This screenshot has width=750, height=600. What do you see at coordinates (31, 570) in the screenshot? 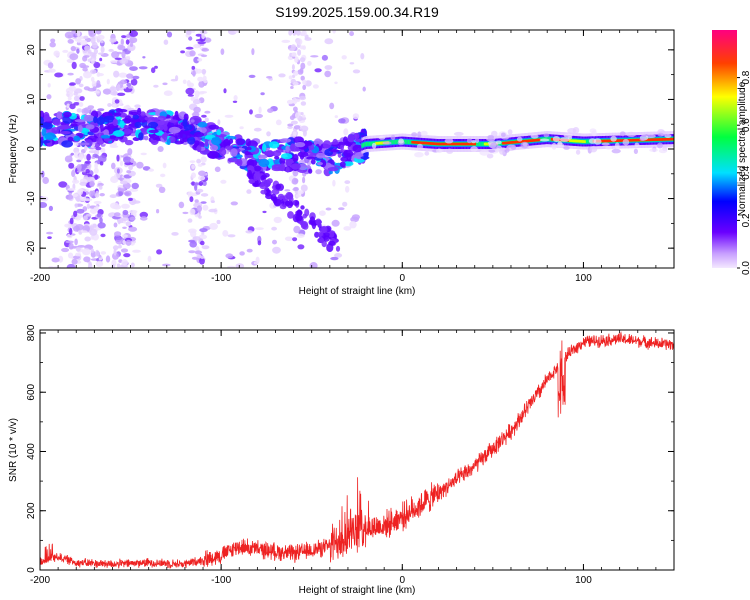
I see `y-tick-label: 0` at bounding box center [31, 570].